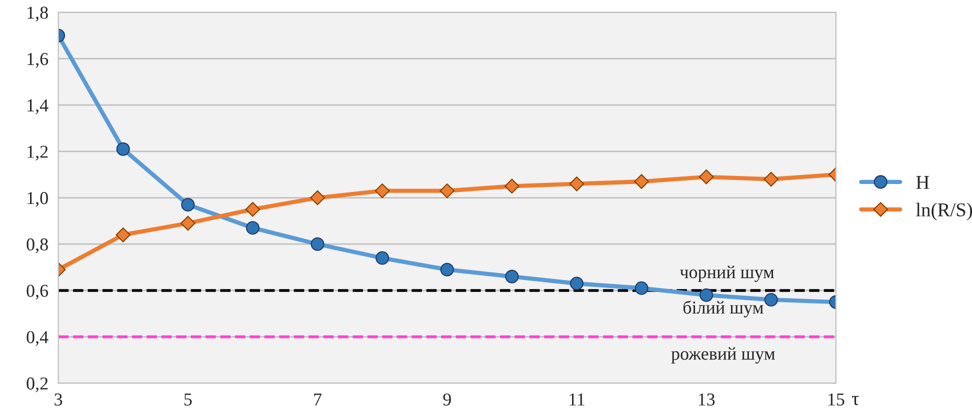  I want to click on y-tick-label: 1,0, so click(38, 199).